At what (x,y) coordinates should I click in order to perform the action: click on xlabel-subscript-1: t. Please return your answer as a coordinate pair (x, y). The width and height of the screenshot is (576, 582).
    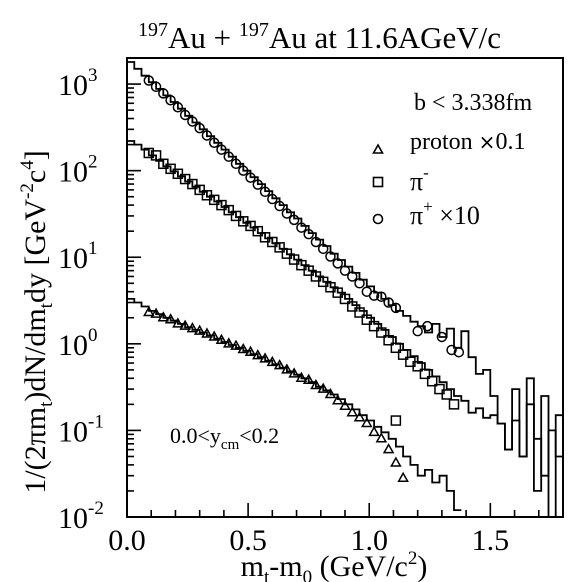
    Looking at the image, I should click on (267, 574).